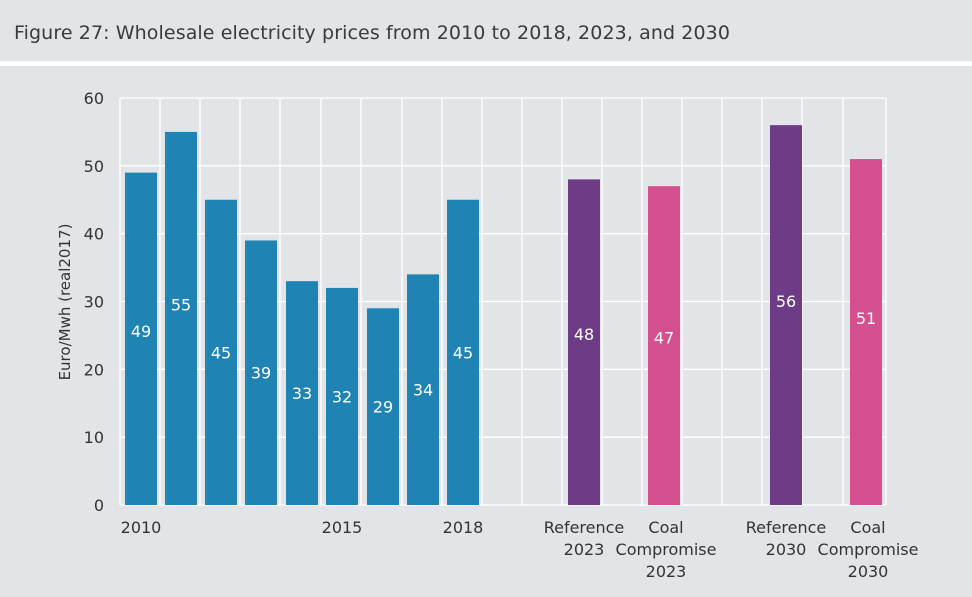 This screenshot has height=597, width=972. What do you see at coordinates (94, 302) in the screenshot?
I see `y-tick-label: 30` at bounding box center [94, 302].